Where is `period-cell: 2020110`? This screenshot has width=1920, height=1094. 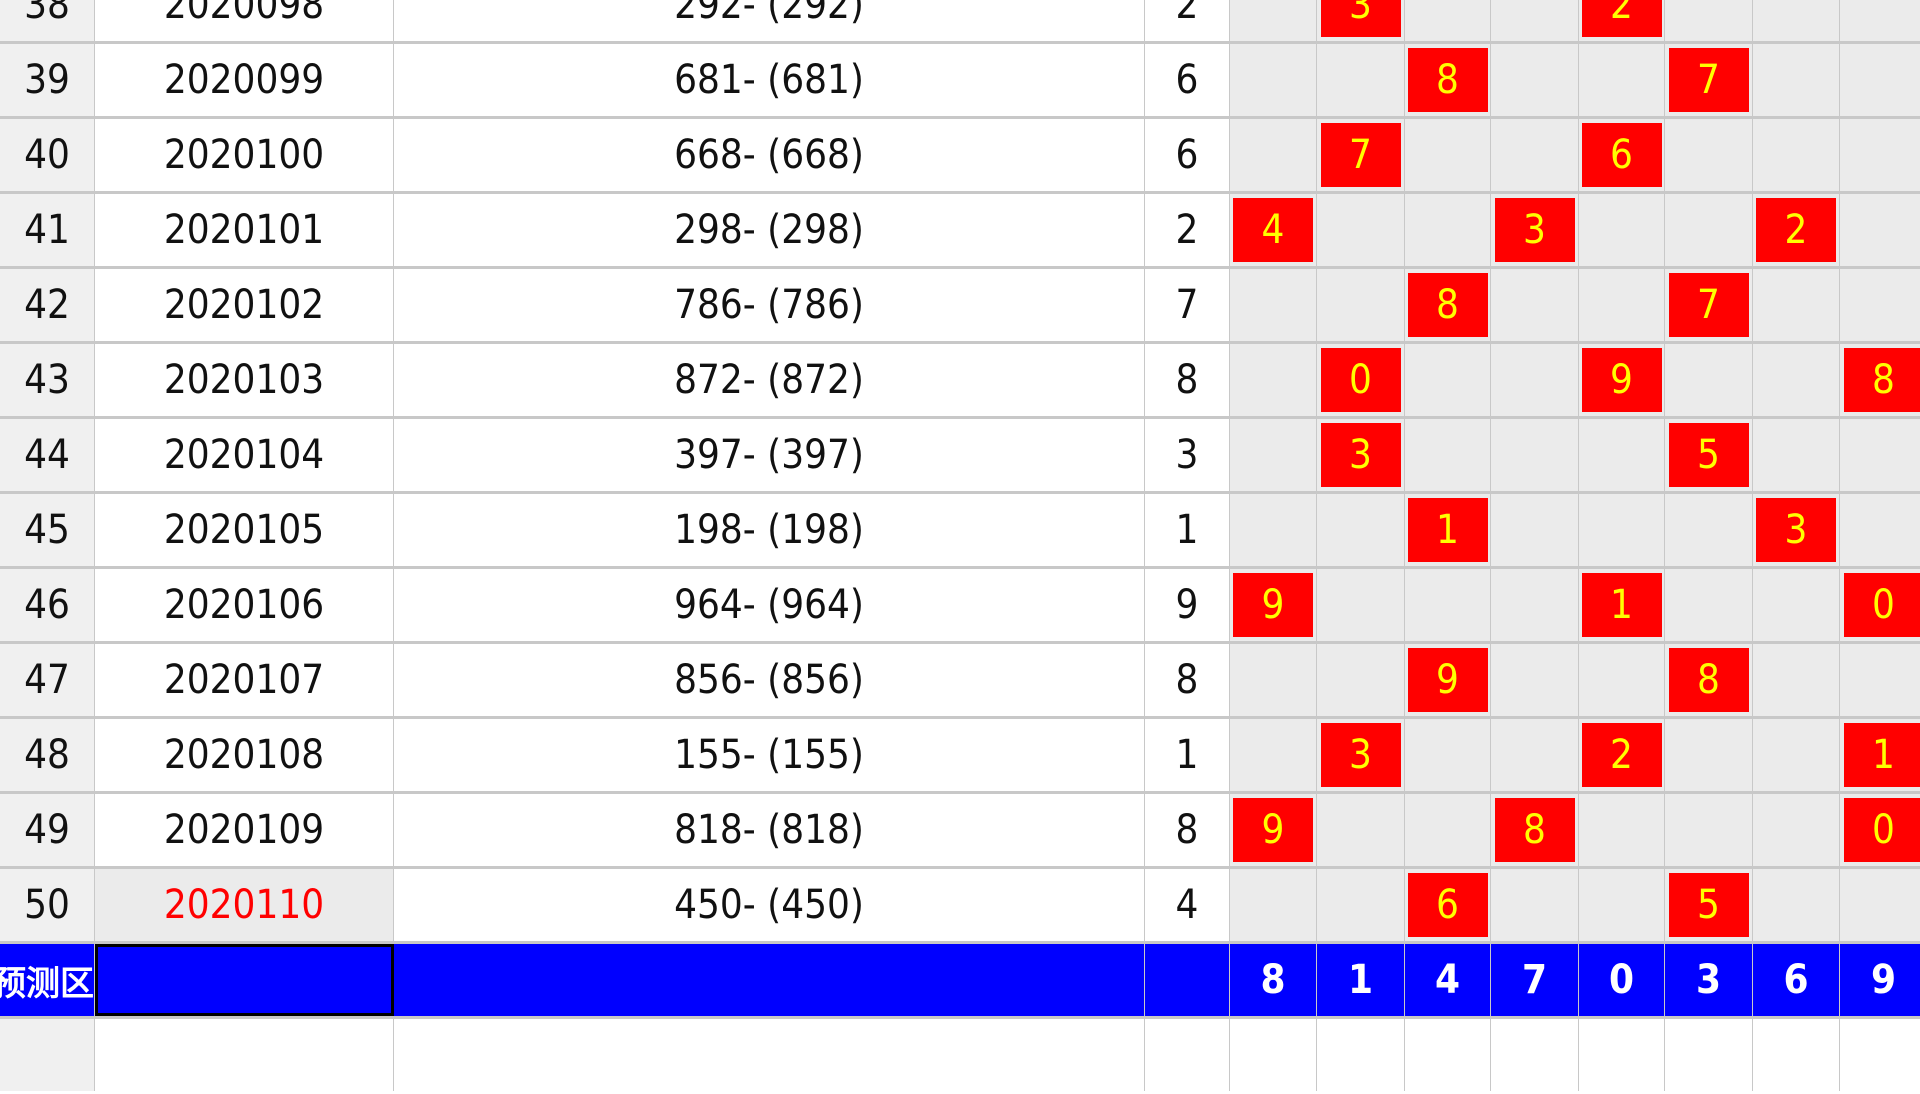 period-cell: 2020110 is located at coordinates (244, 905).